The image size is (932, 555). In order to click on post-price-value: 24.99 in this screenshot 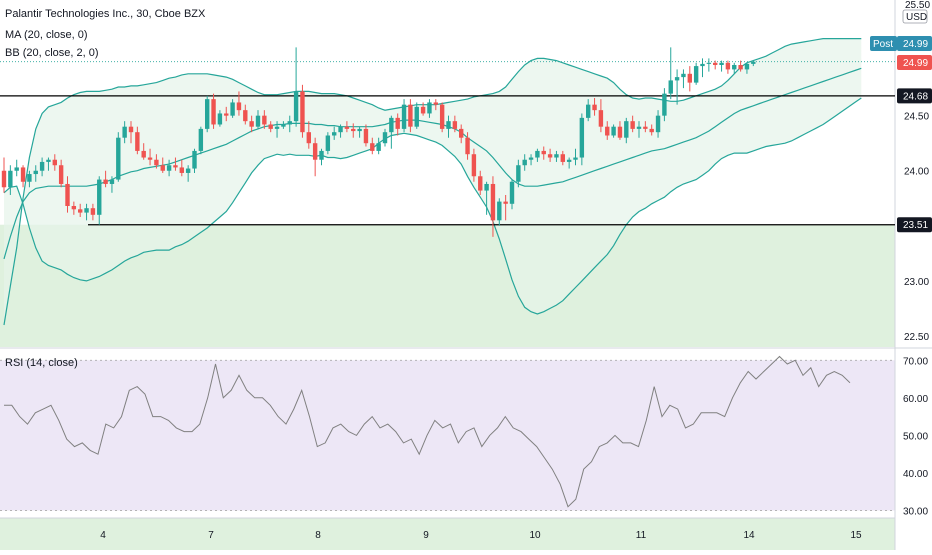, I will do `click(915, 44)`.